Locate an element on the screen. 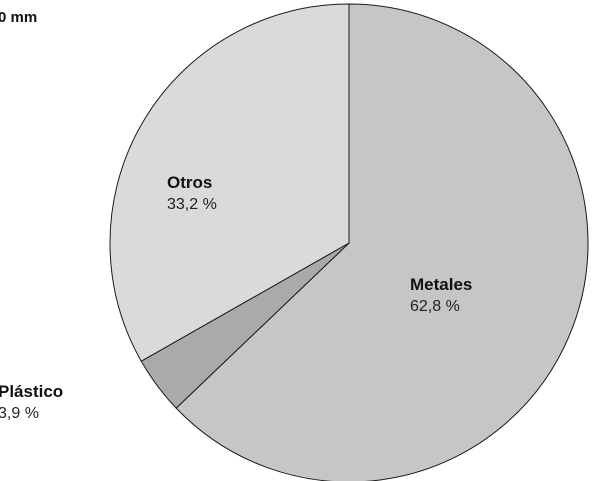 The width and height of the screenshot is (593, 481). slice-value-metales: 62,8 % is located at coordinates (435, 306).